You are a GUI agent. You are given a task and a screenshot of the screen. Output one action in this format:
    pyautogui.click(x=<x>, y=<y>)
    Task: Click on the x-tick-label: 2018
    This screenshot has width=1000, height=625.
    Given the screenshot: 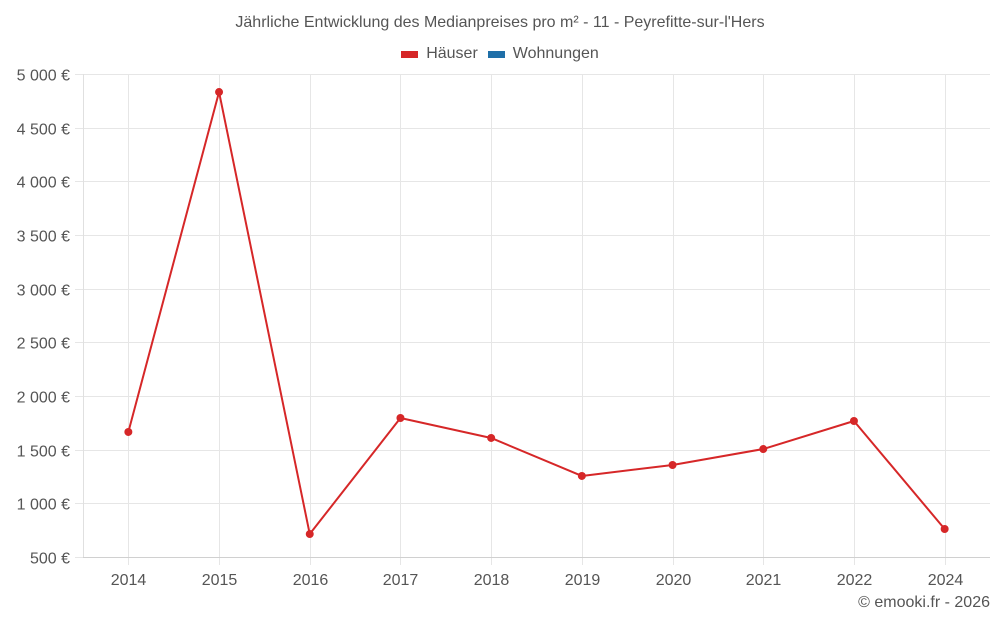 What is the action you would take?
    pyautogui.click(x=492, y=580)
    